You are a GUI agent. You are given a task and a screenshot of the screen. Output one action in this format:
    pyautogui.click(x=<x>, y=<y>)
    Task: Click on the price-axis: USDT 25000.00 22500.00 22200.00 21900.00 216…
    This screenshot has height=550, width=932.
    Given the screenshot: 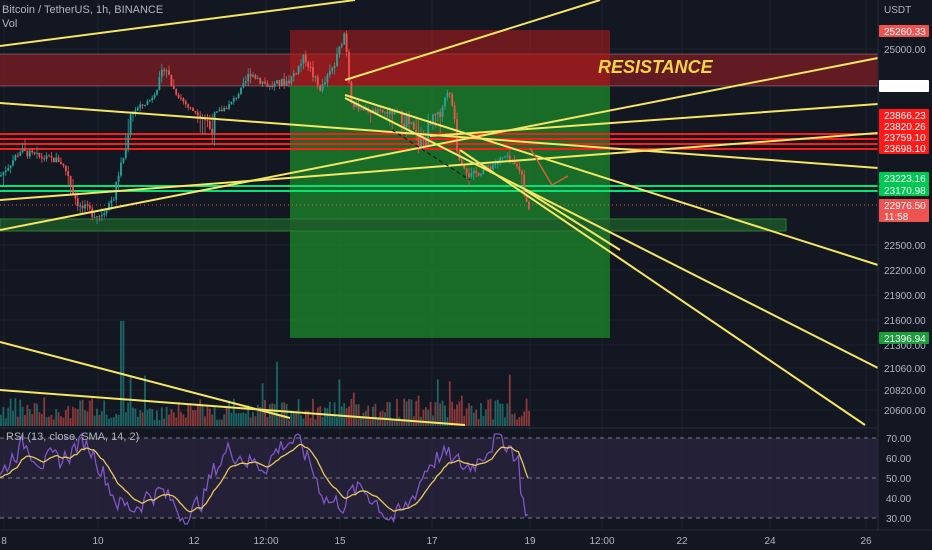 What is the action you would take?
    pyautogui.click(x=904, y=265)
    